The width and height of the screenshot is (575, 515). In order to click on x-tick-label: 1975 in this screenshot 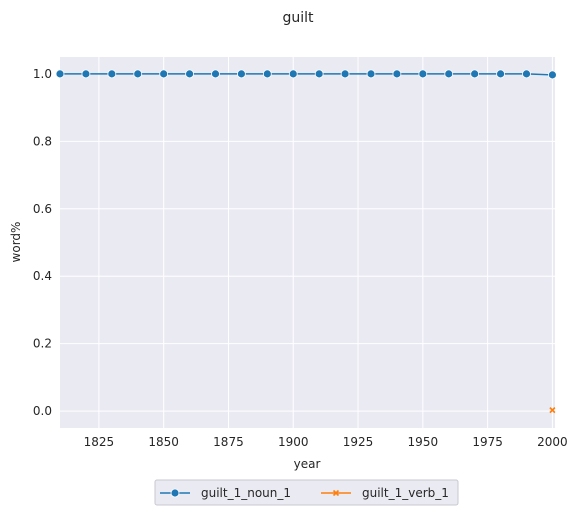, I will do `click(487, 442)`.